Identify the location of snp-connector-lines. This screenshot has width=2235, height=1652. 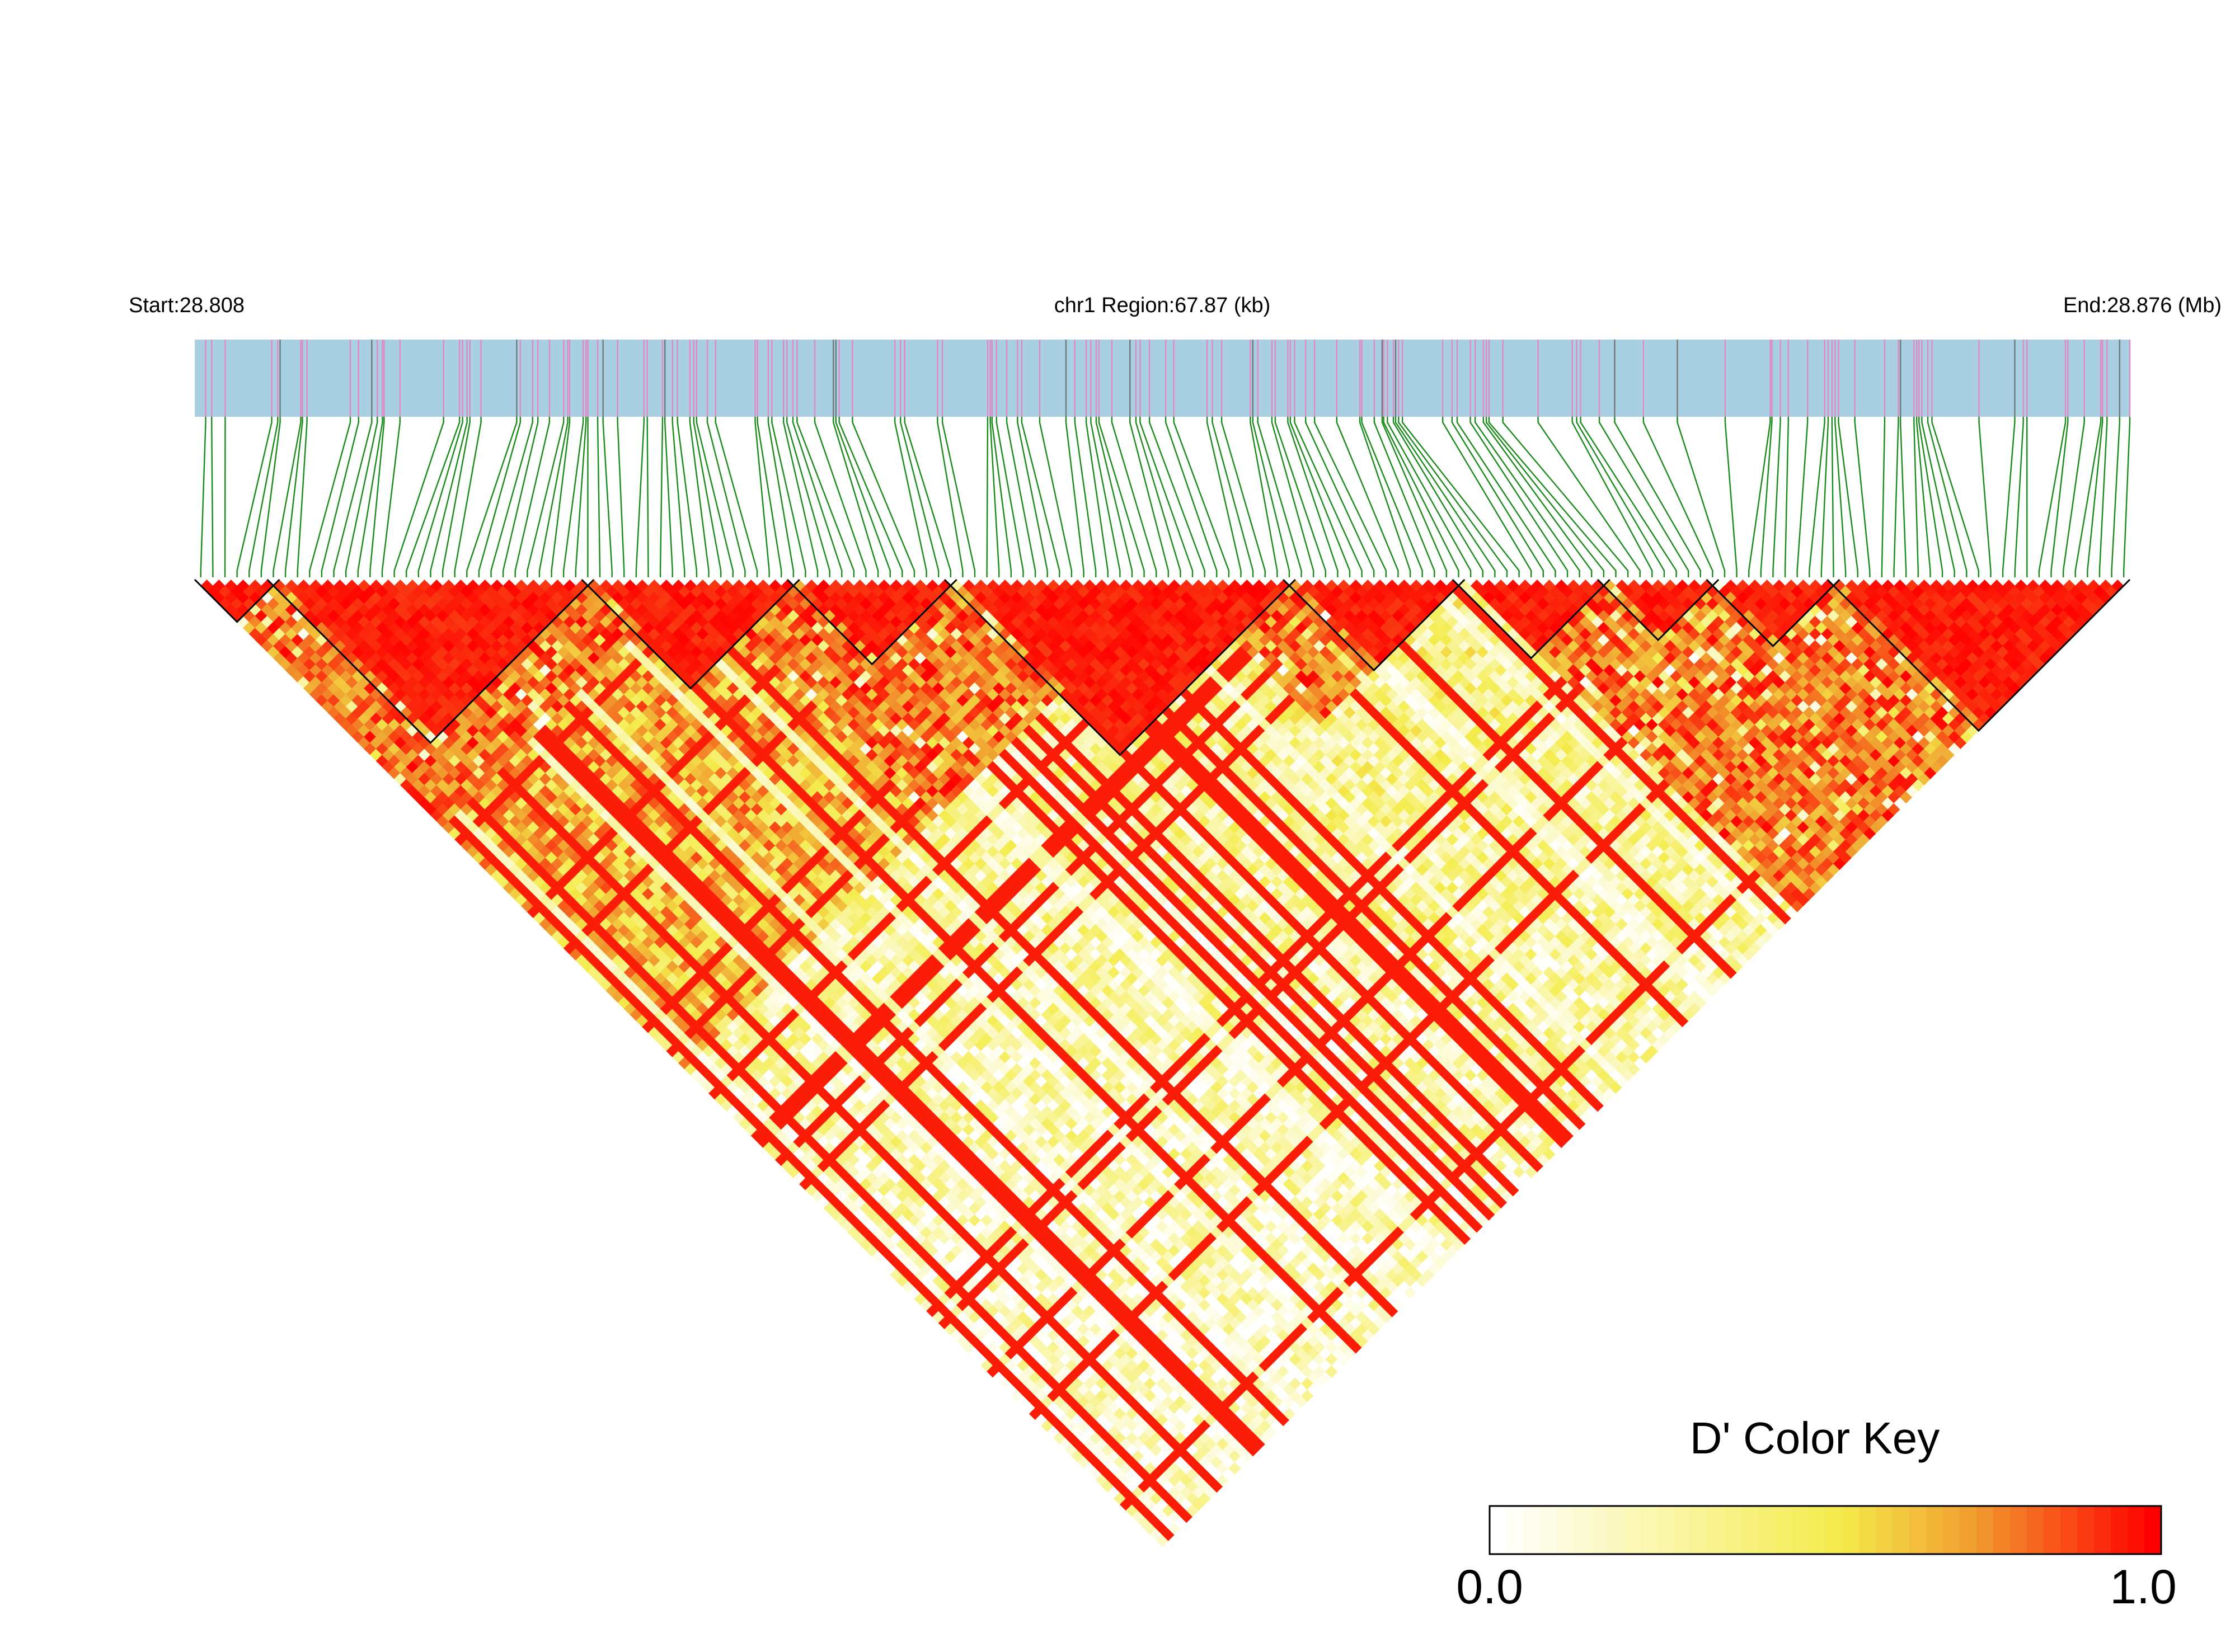
(1165, 497).